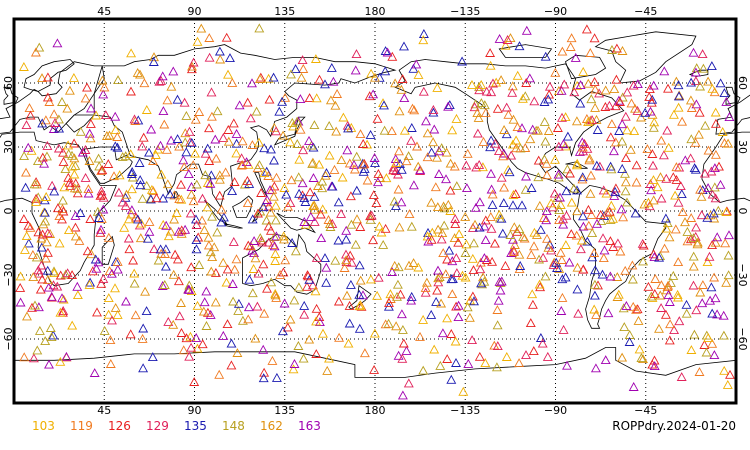  I want to click on legend-item-148: 148, so click(233, 426).